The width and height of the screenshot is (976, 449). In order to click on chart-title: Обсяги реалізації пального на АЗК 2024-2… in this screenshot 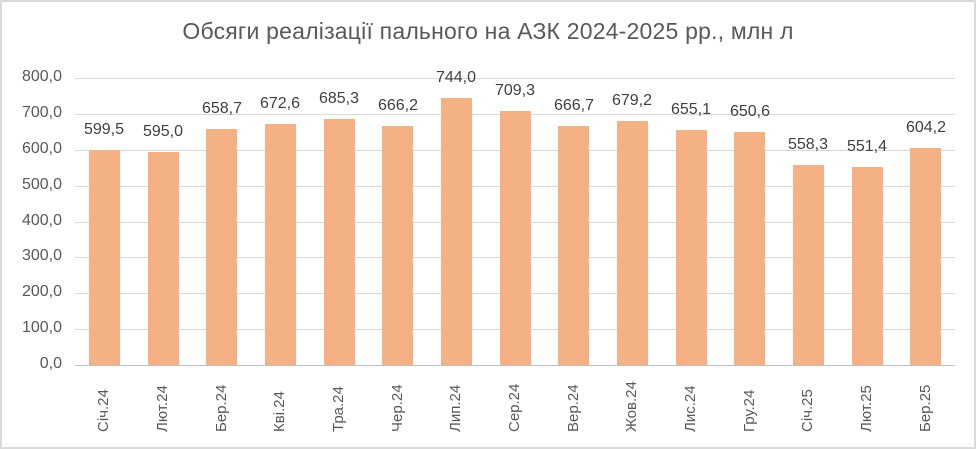, I will do `click(488, 31)`.